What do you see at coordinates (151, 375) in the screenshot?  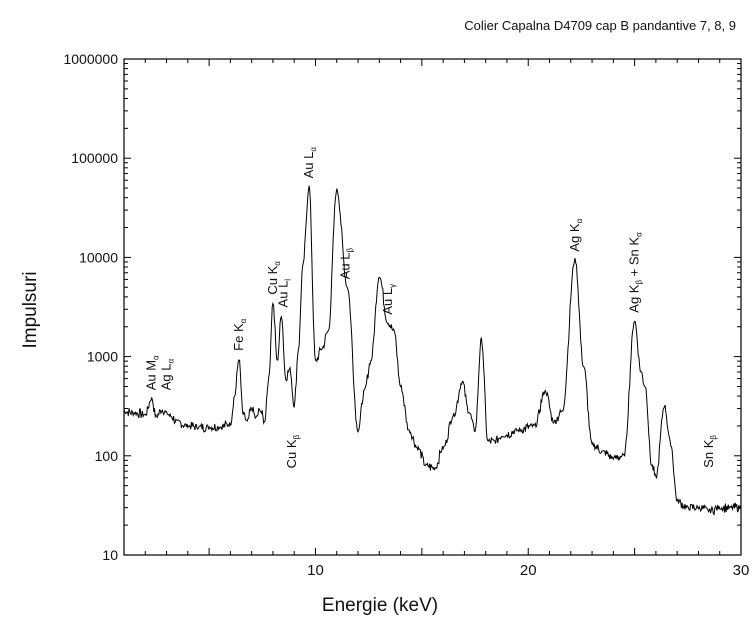 I see `peak-label-element: Au M` at bounding box center [151, 375].